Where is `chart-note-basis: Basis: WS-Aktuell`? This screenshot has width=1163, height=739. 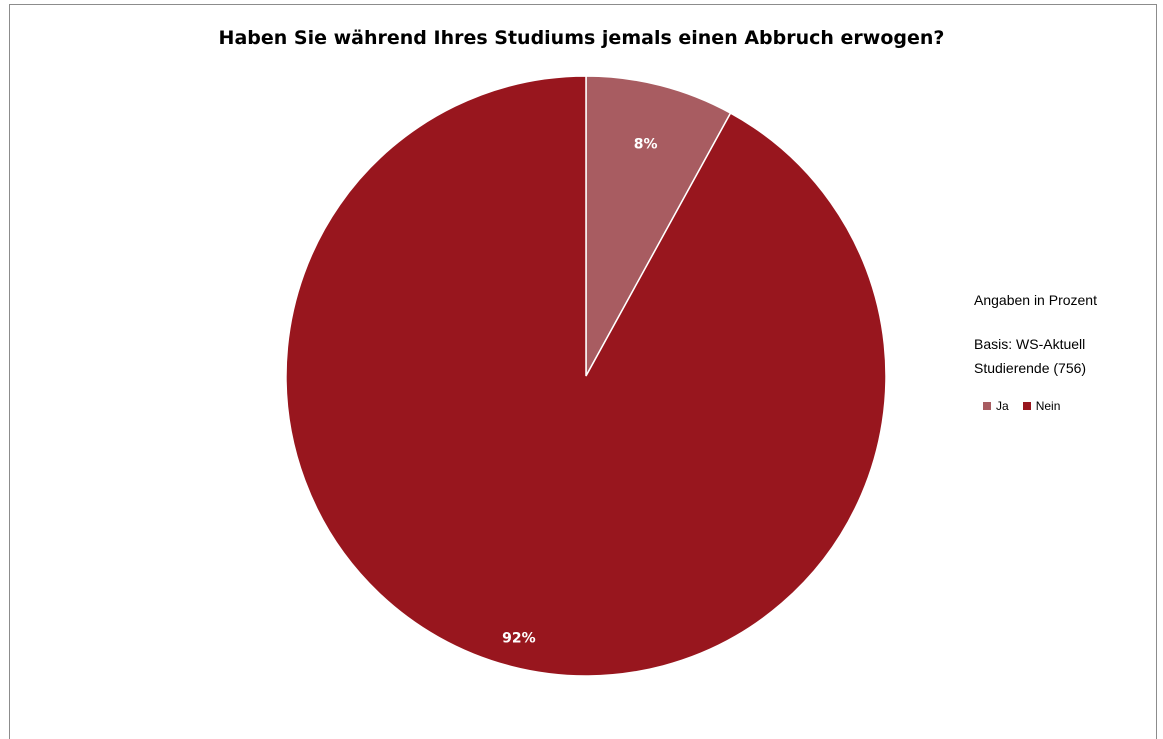 chart-note-basis: Basis: WS-Aktuell is located at coordinates (1030, 344).